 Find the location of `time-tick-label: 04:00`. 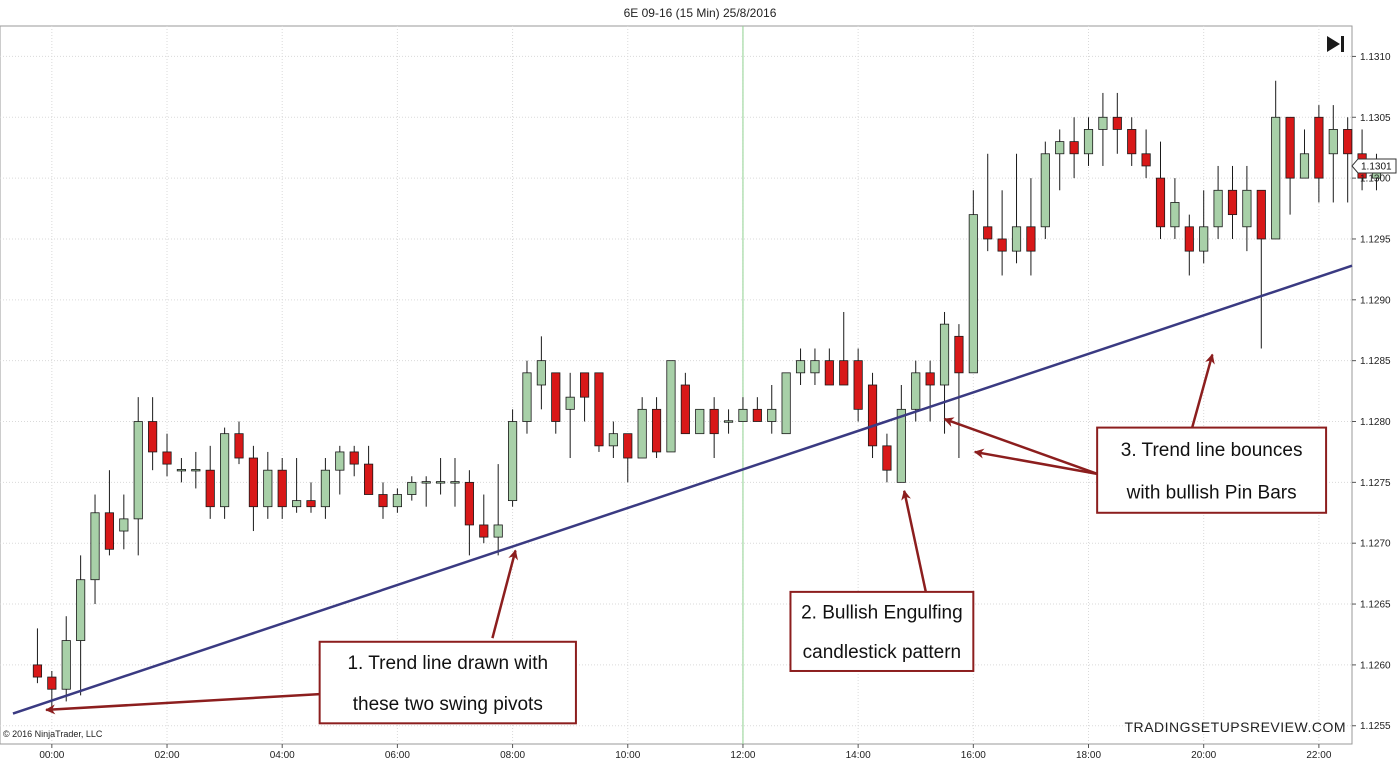

time-tick-label: 04:00 is located at coordinates (282, 755).